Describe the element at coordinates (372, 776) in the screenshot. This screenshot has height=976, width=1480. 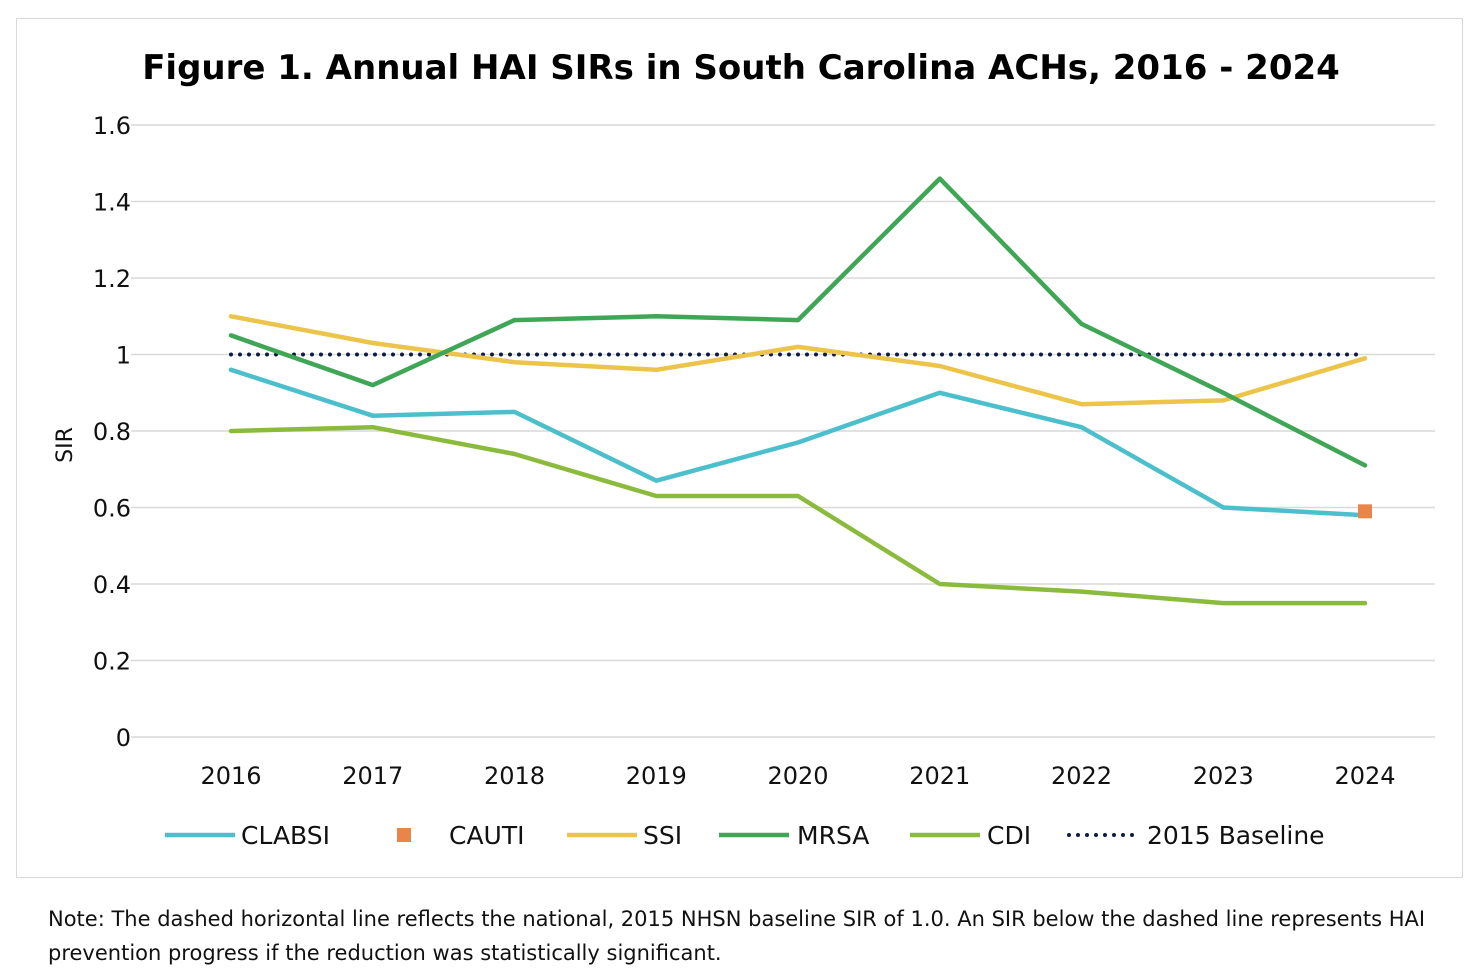
I see `x-tick-label: 2017` at that location.